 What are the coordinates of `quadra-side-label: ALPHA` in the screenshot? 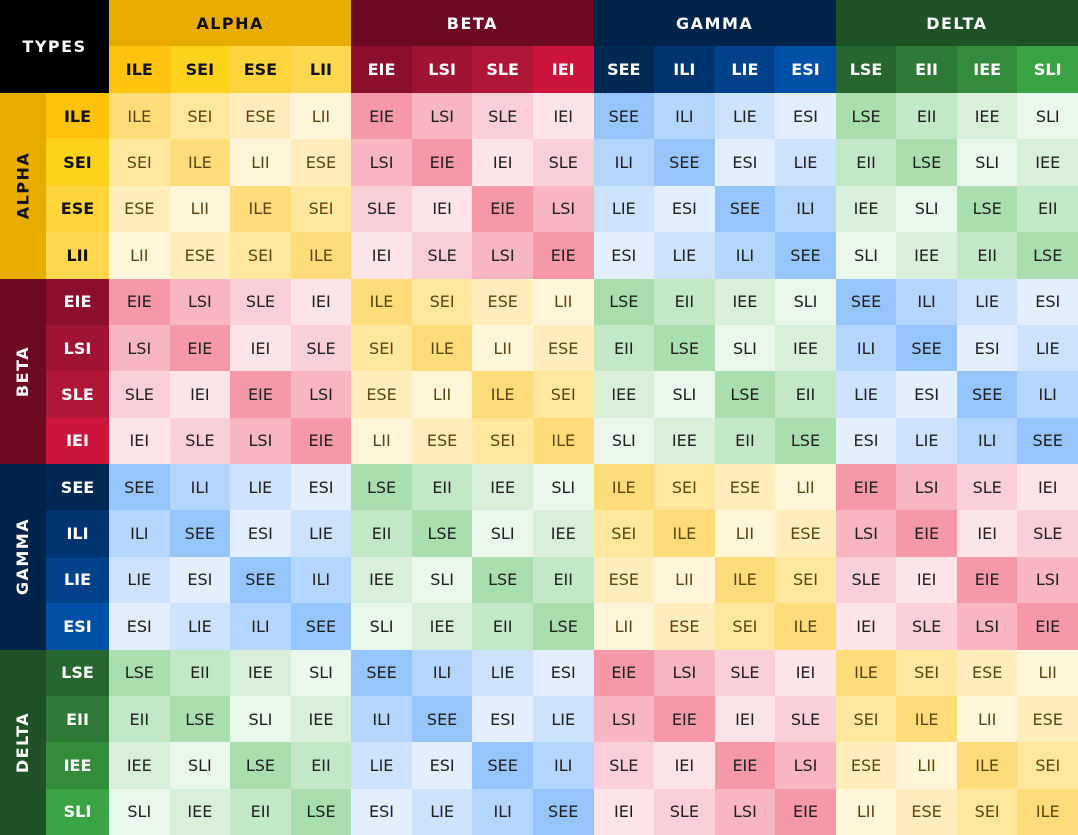 It's located at (23, 185).